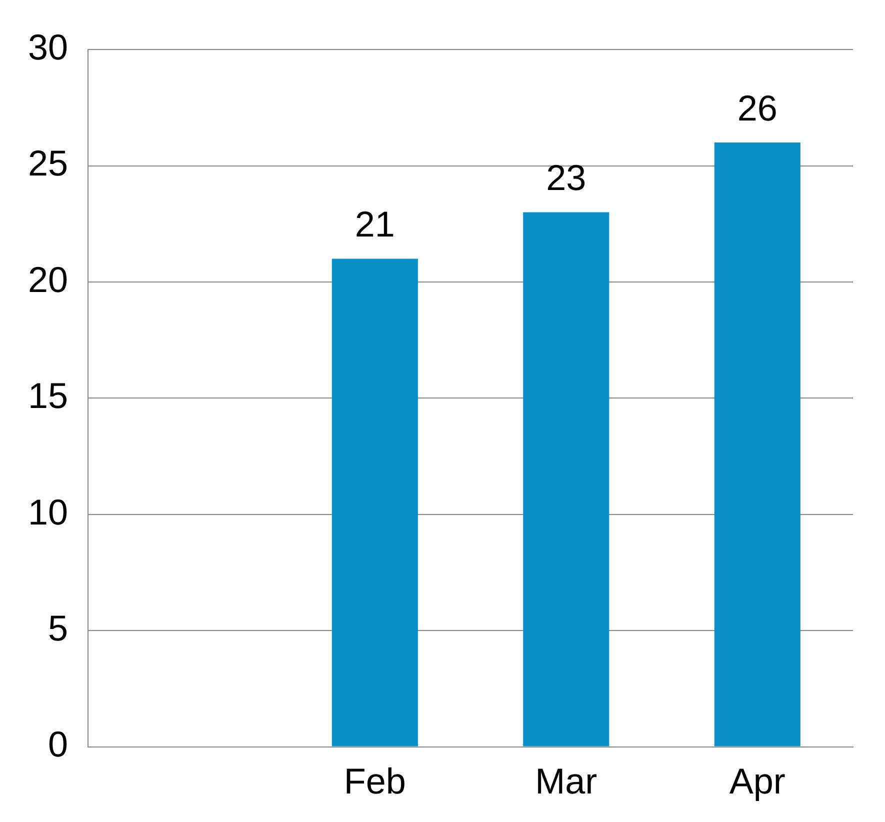  Describe the element at coordinates (48, 47) in the screenshot. I see `y-tick-label: 30` at that location.